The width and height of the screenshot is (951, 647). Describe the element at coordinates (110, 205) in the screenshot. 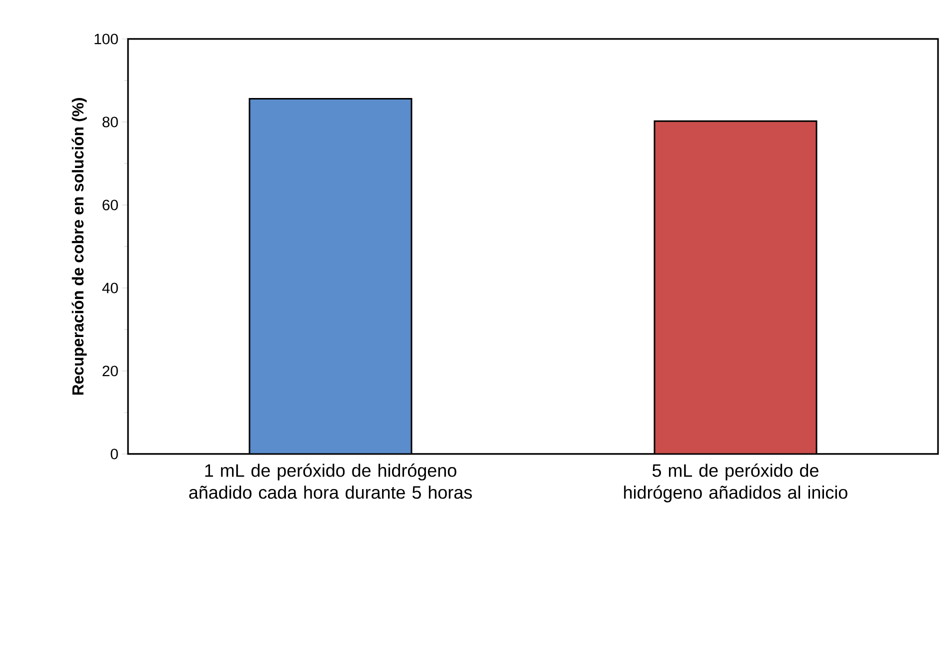

I see `y-tick-label: 60` at that location.